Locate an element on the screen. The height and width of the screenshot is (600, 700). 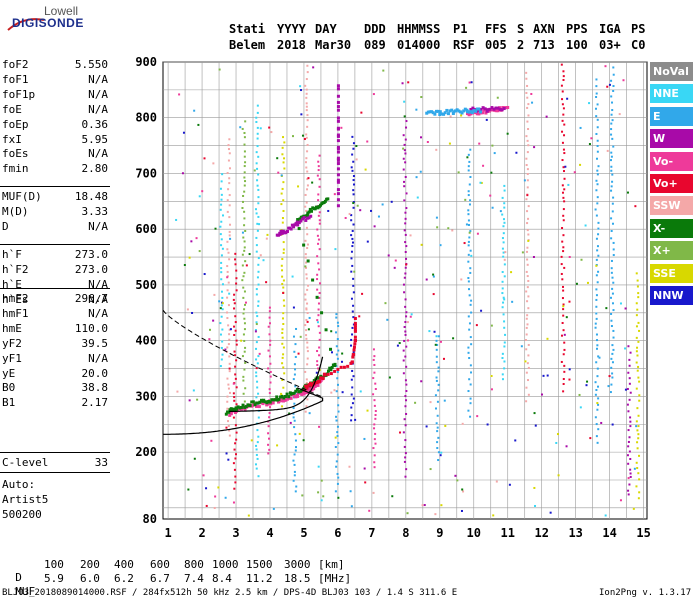
param-value: 2.80 is located at coordinates (95, 169).